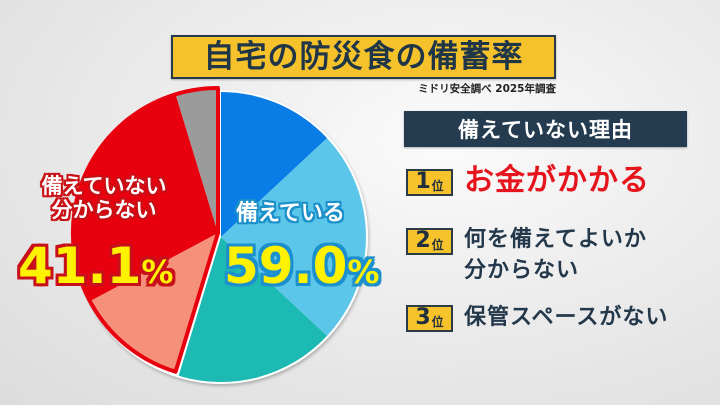 Image resolution: width=720 pixels, height=405 pixels. I want to click on slice-prepared-teal, so click(252, 310).